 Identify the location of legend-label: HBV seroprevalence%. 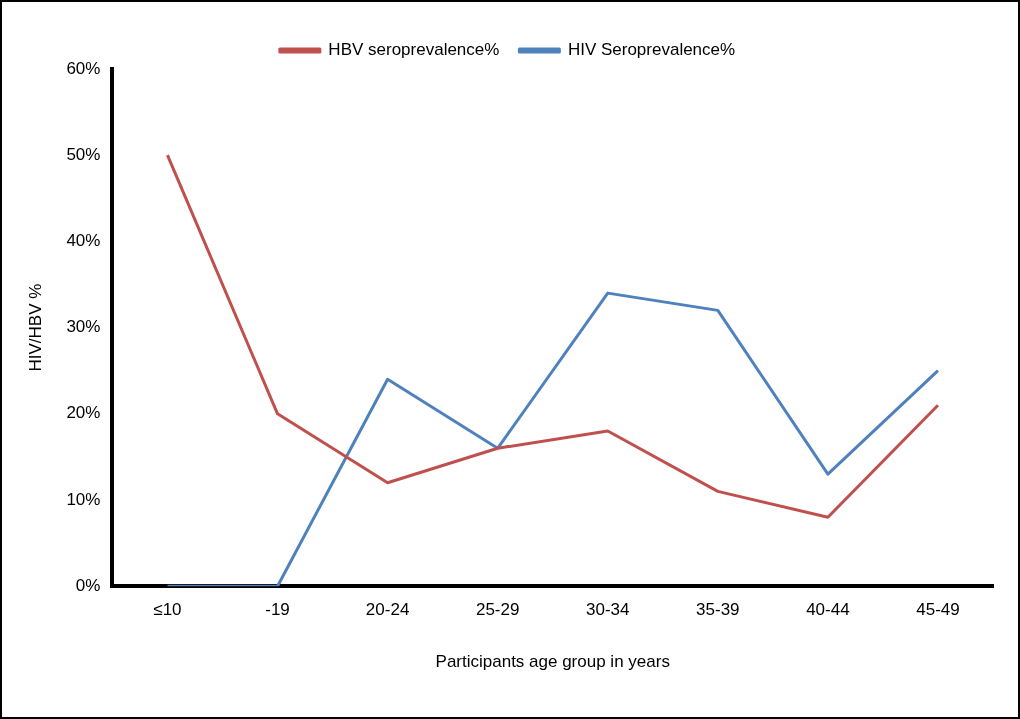
(414, 50).